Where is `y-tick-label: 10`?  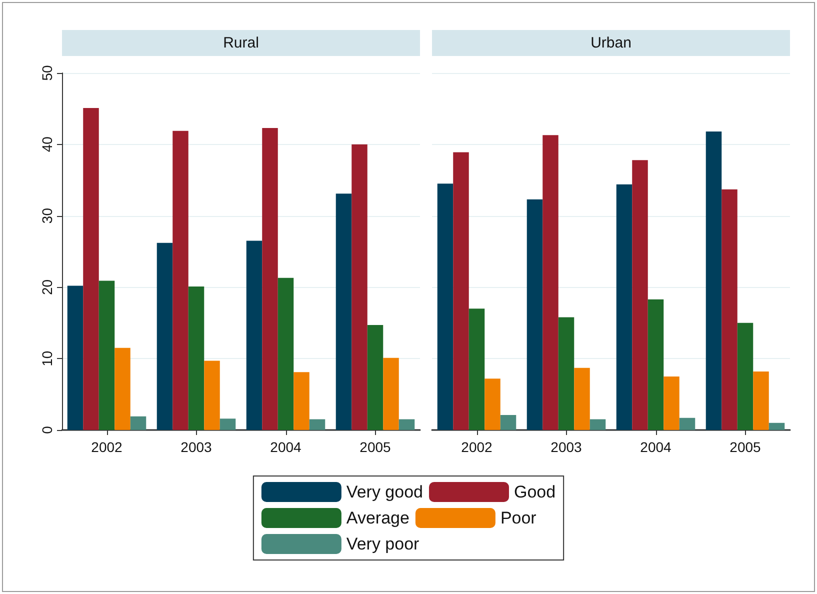
y-tick-label: 10 is located at coordinates (47, 358).